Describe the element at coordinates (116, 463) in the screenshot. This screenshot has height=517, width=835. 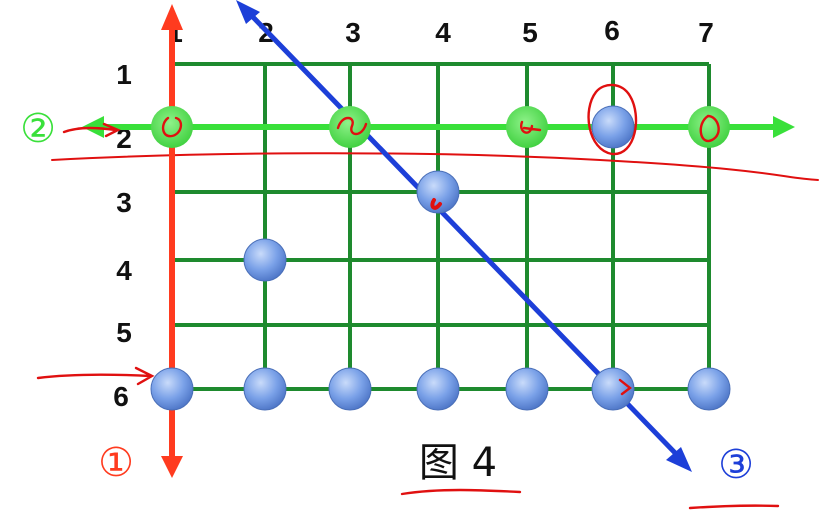
I see `circled-number-1: ①` at that location.